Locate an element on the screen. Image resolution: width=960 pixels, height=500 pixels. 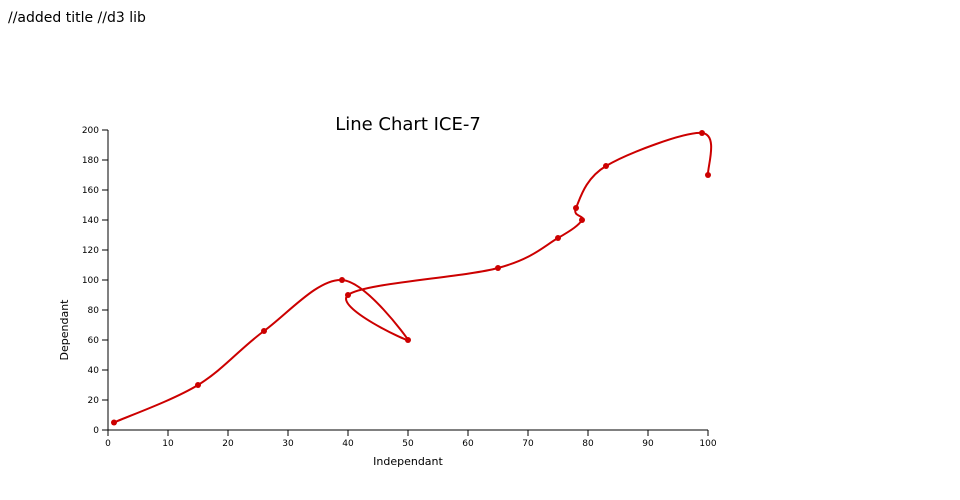
x-tick-label: 80 is located at coordinates (588, 444).